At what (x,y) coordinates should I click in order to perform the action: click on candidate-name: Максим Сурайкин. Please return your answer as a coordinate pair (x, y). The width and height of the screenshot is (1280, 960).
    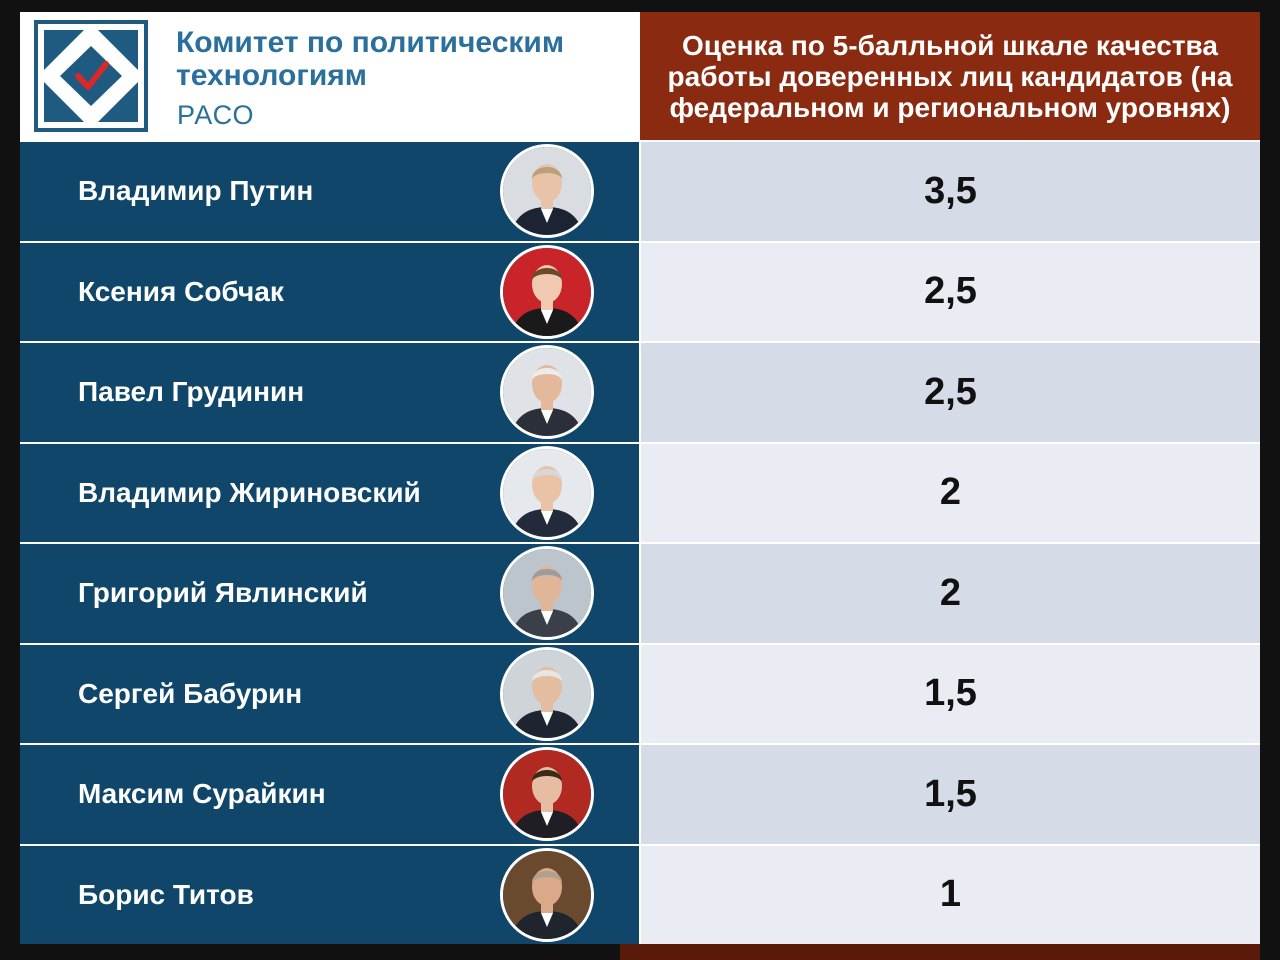
    Looking at the image, I should click on (202, 794).